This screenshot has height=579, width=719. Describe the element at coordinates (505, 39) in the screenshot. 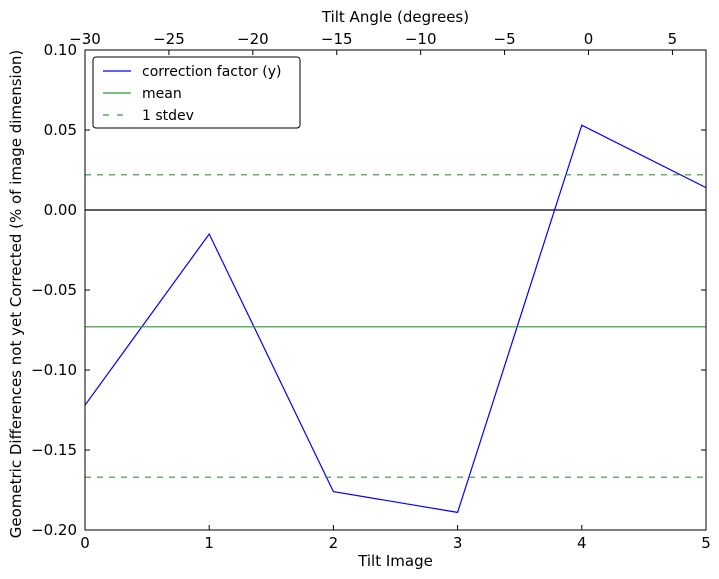

I see `top-x-tick-label: −5` at that location.